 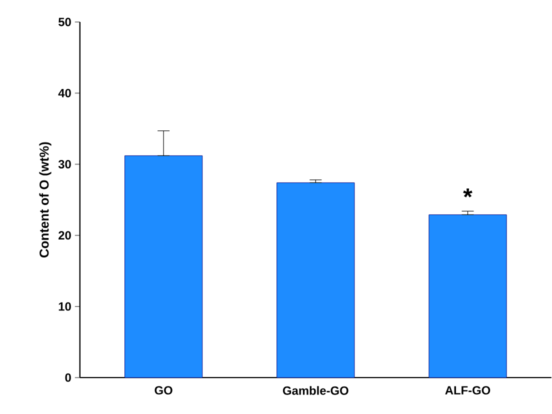 What do you see at coordinates (64, 93) in the screenshot?
I see `y-tick-label: 40` at bounding box center [64, 93].